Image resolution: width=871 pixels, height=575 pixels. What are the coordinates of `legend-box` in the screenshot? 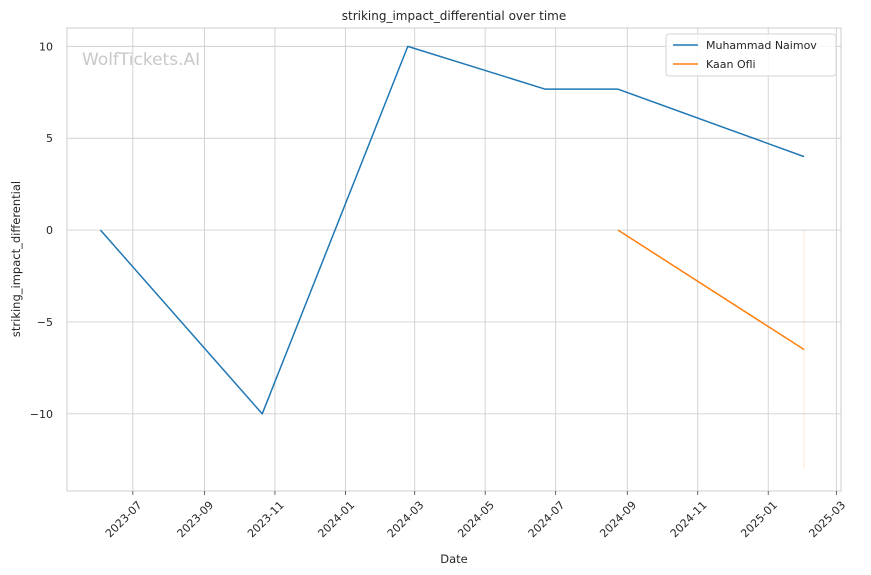 It's located at (751, 55).